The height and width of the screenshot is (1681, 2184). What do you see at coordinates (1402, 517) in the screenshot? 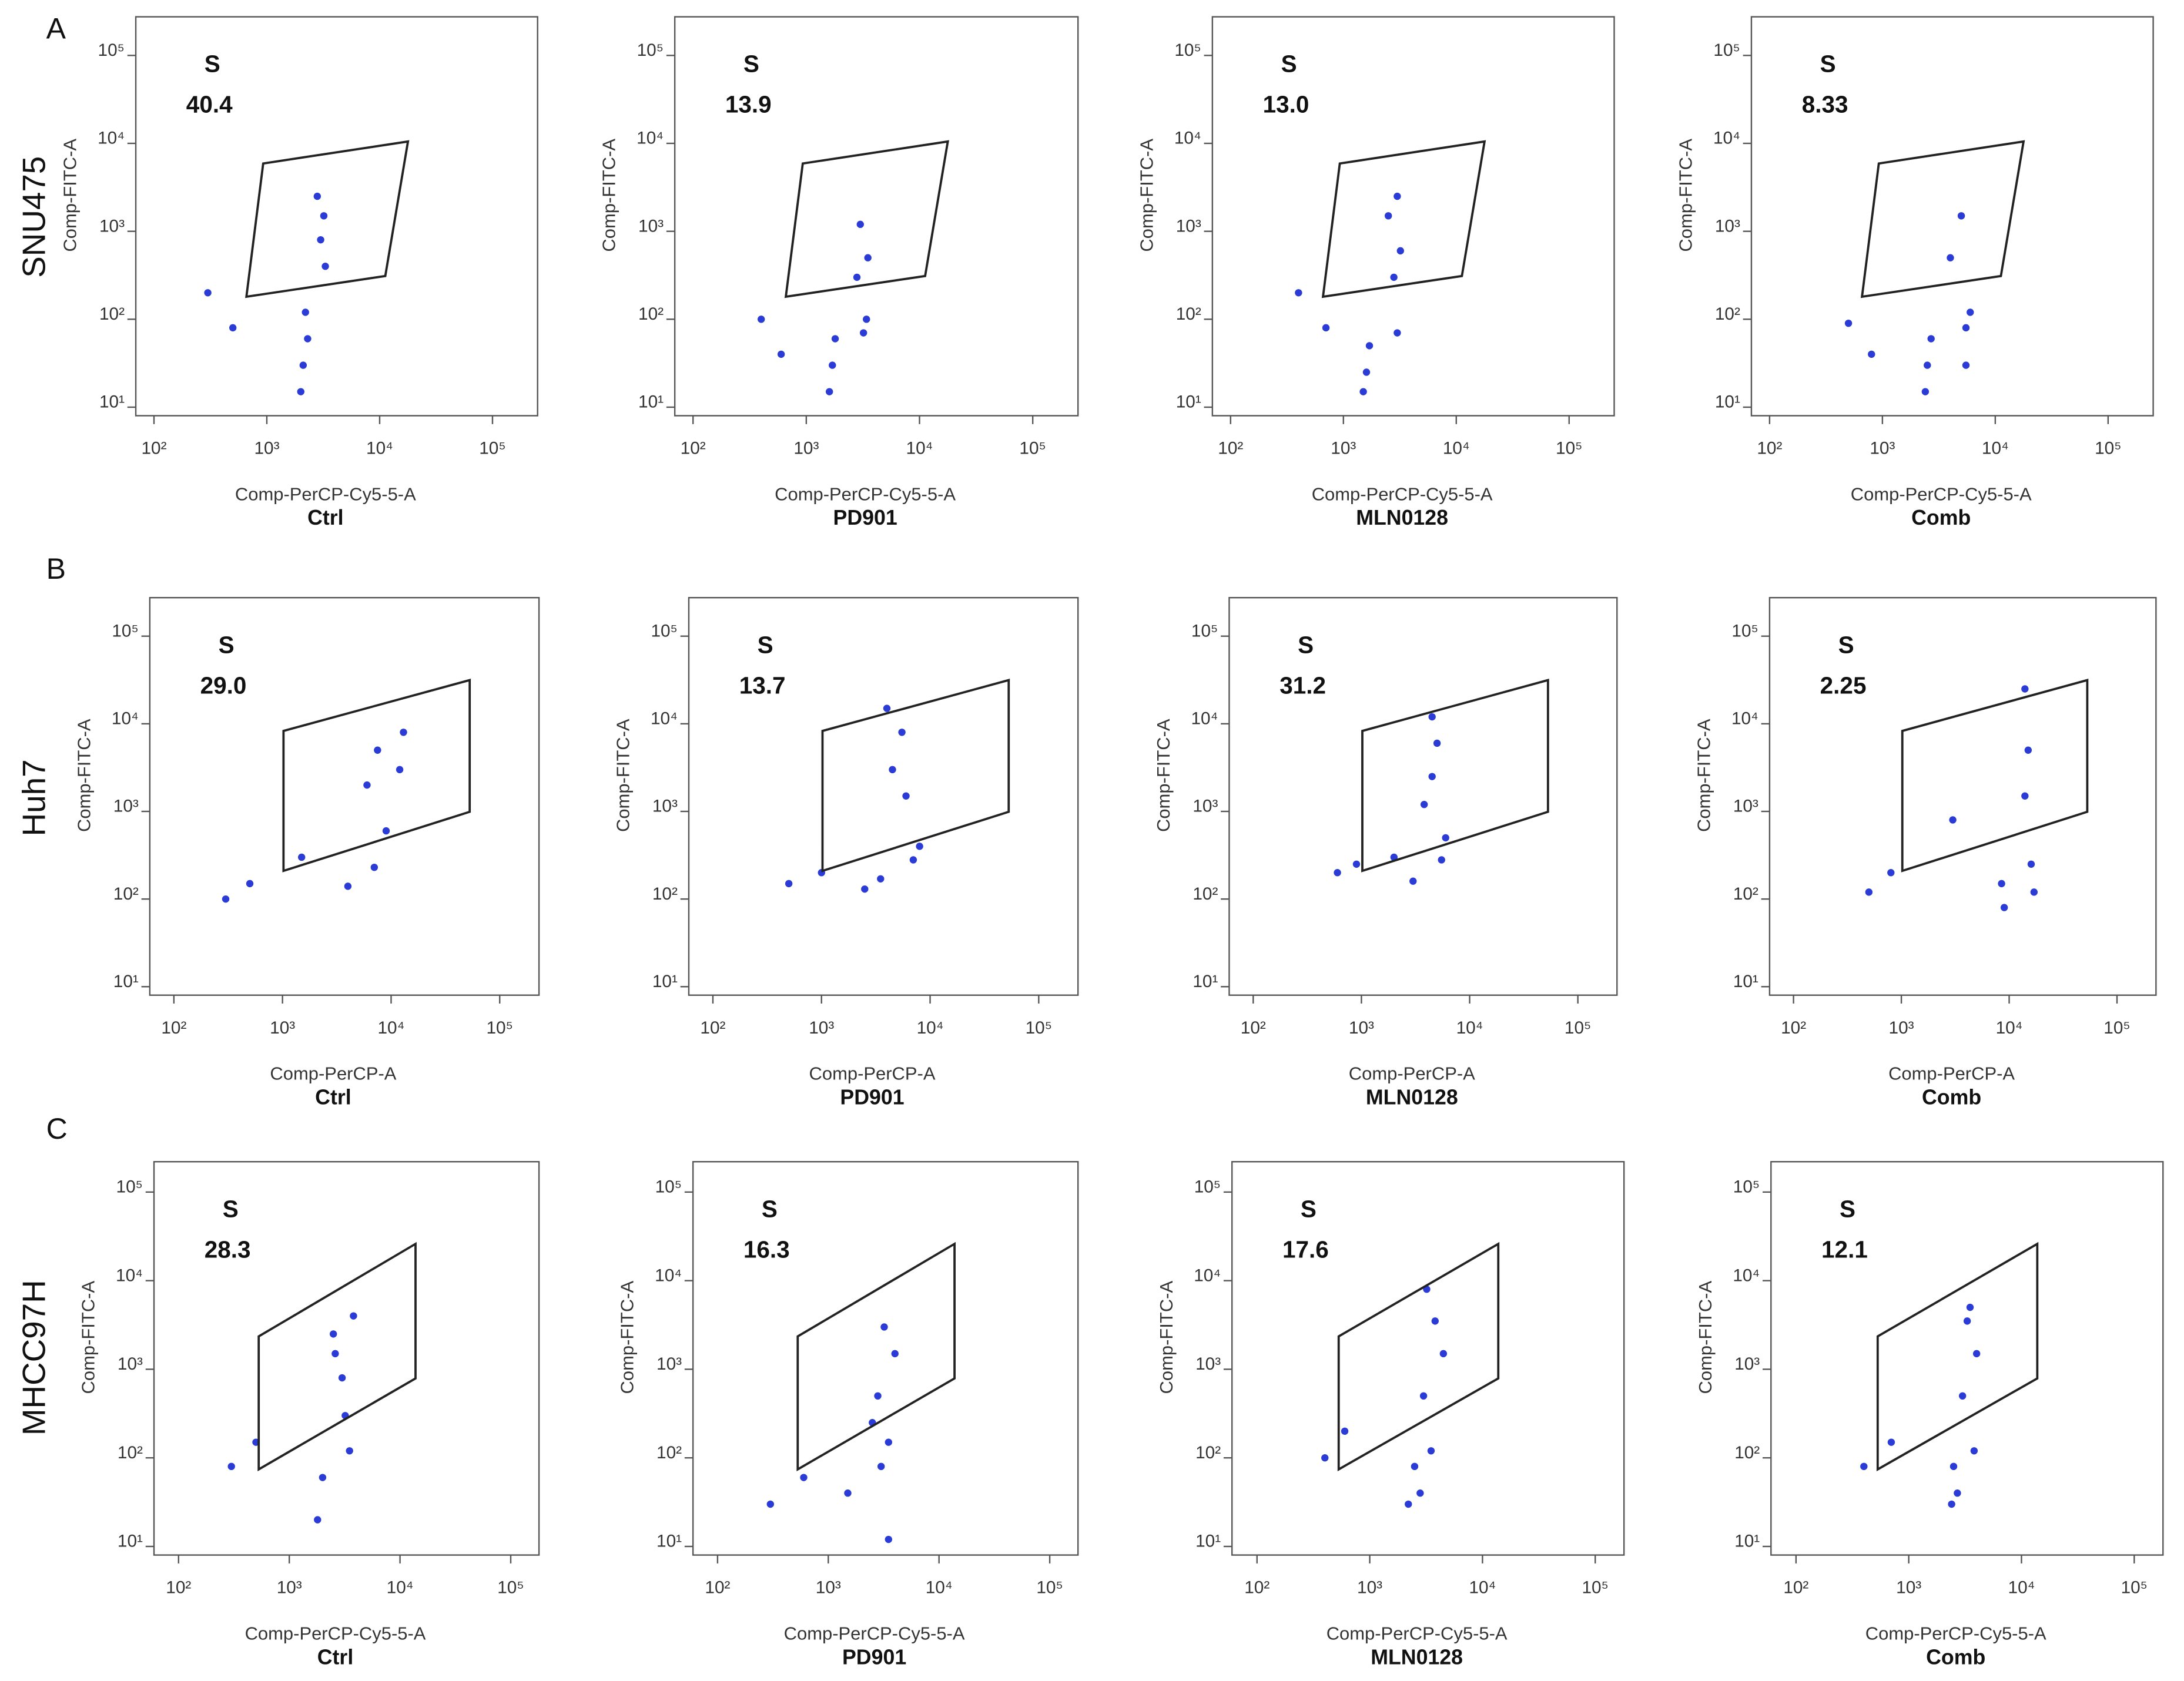
I see `chart-title: MLN0128` at bounding box center [1402, 517].